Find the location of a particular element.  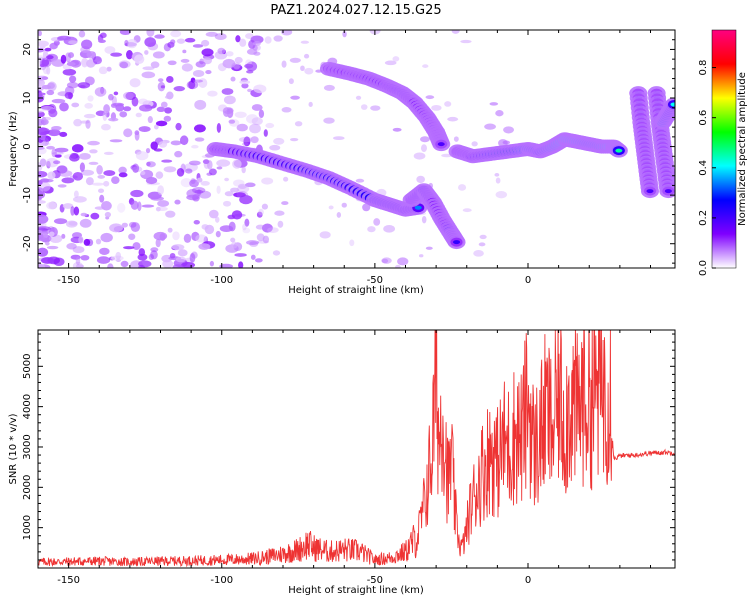

spectrogram-y-label: Frequency (Hz) is located at coordinates (13, 149).